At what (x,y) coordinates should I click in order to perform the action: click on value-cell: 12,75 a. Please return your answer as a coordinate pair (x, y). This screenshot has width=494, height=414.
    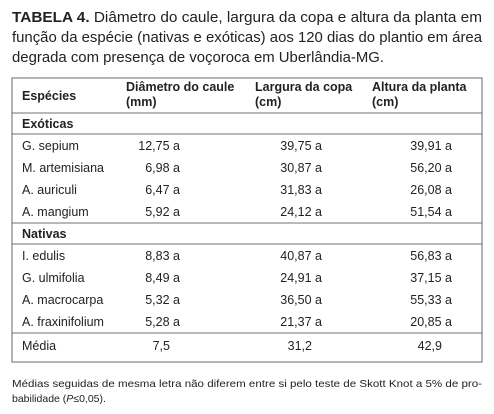
    Looking at the image, I should click on (159, 146).